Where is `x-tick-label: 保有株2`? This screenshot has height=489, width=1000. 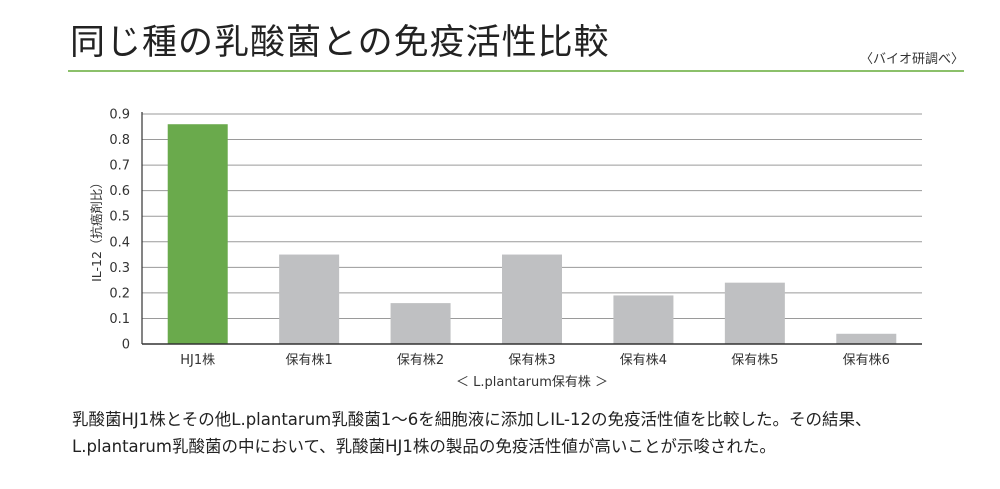 x-tick-label: 保有株2 is located at coordinates (420, 360).